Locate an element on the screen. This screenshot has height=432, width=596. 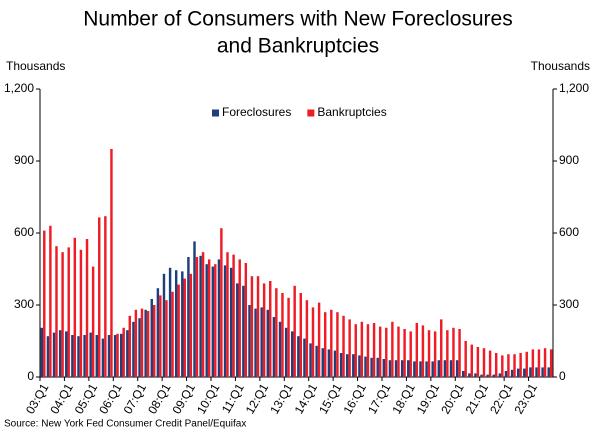
y2-tick-label: 300 is located at coordinates (569, 304).